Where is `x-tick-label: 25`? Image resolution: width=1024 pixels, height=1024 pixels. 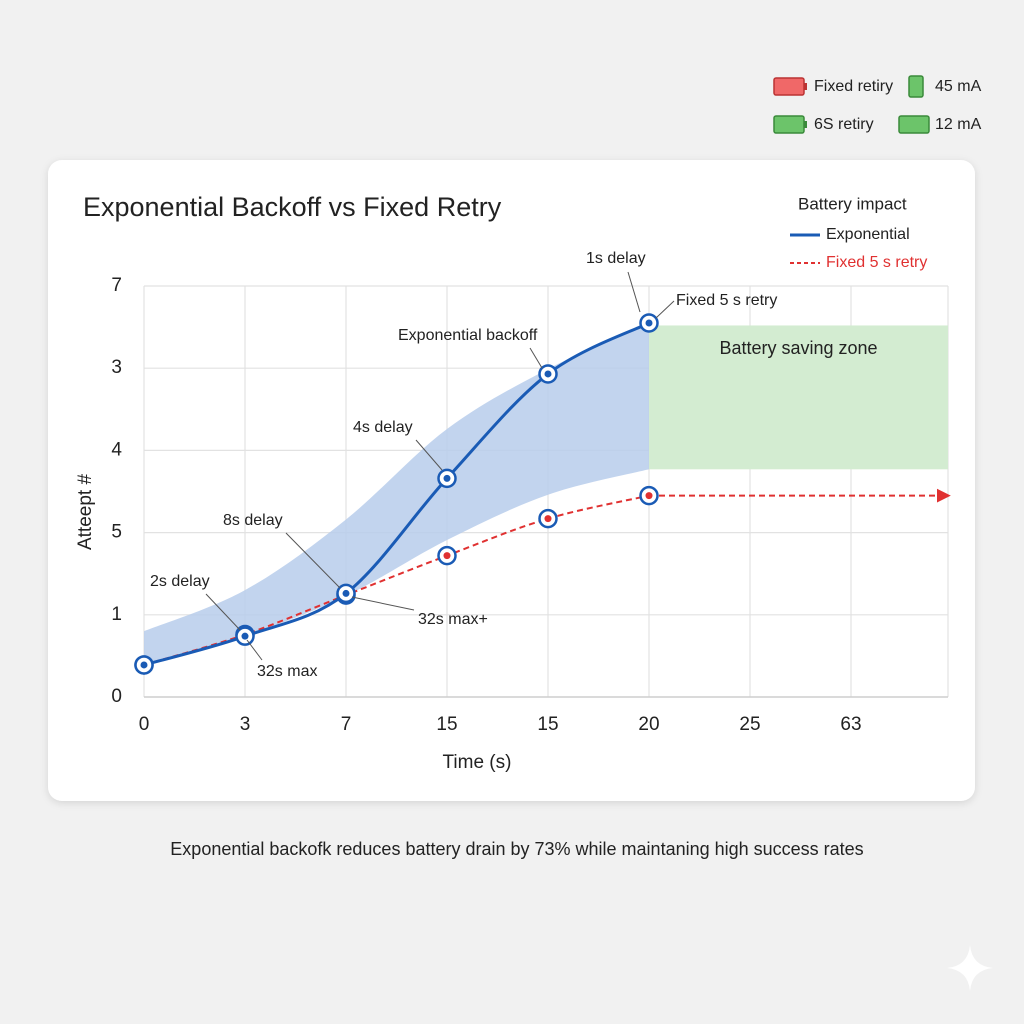
x-tick-label: 25 is located at coordinates (749, 724).